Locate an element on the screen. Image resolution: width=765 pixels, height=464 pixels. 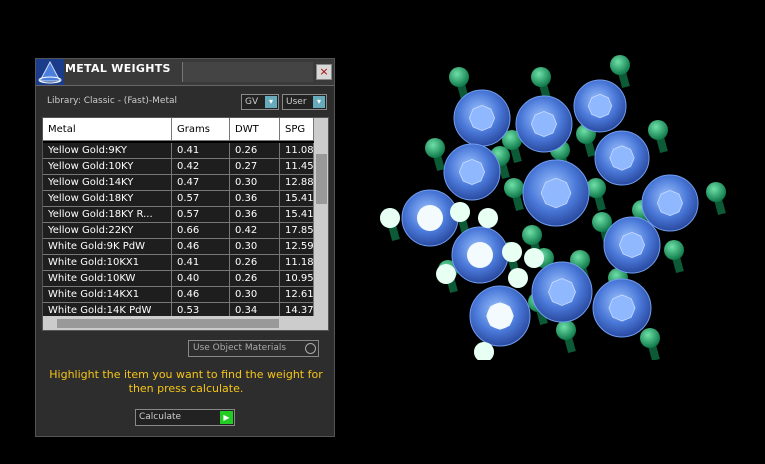
table-row: White Gold:10KW 0.40 0.26 10.95 is located at coordinates (178, 279).